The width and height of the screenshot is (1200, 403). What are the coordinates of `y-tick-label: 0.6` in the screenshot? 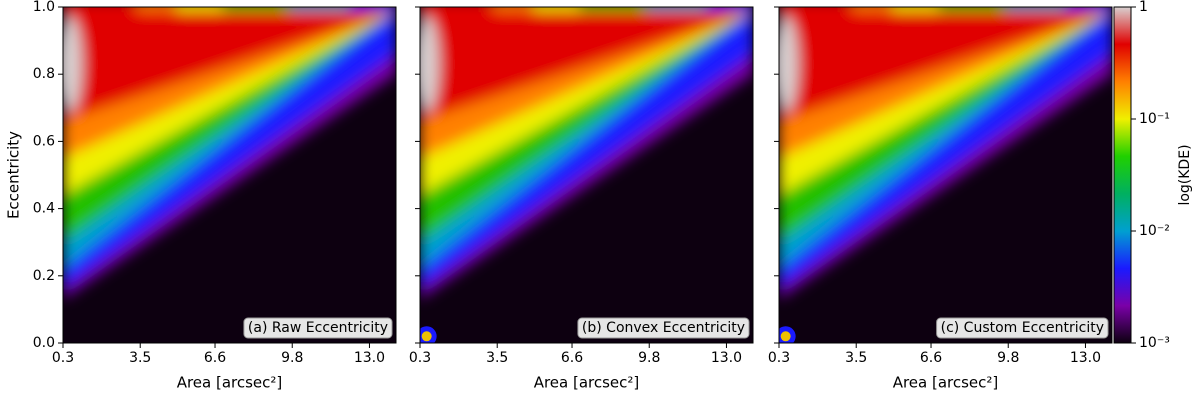 It's located at (44, 141).